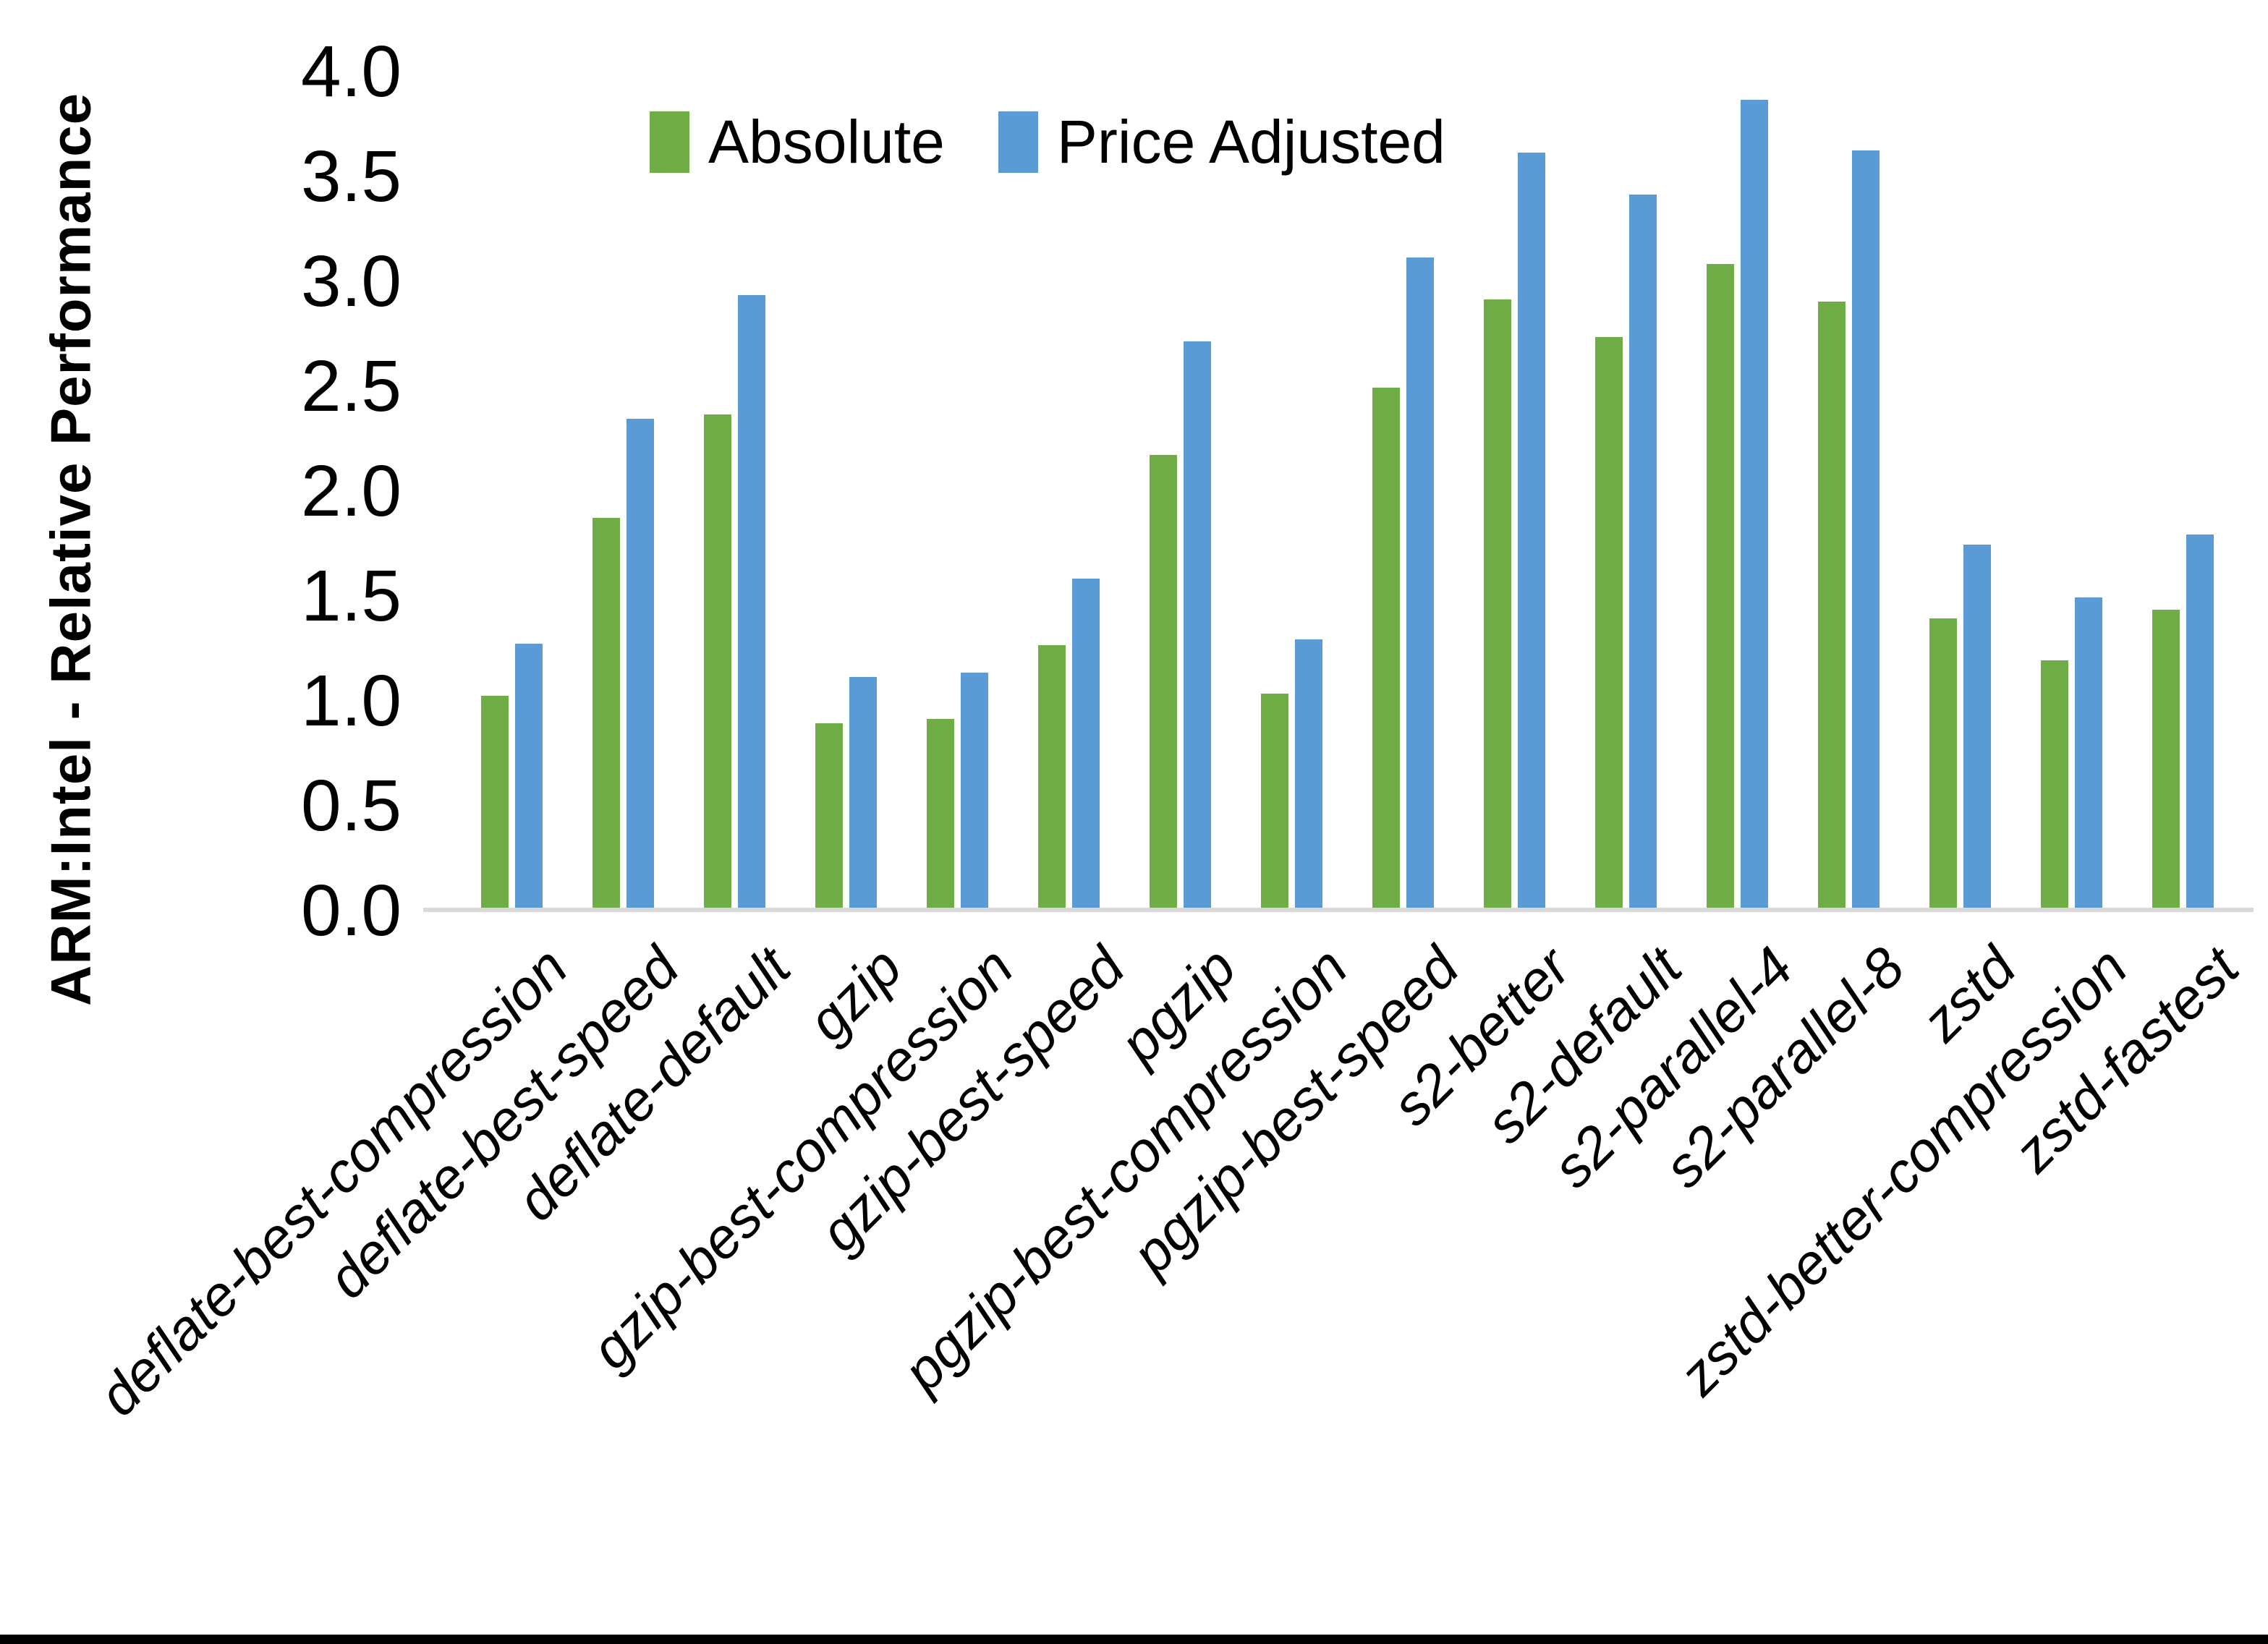 The height and width of the screenshot is (1644, 2268). What do you see at coordinates (1943, 763) in the screenshot?
I see `bar-absolute-zstd` at bounding box center [1943, 763].